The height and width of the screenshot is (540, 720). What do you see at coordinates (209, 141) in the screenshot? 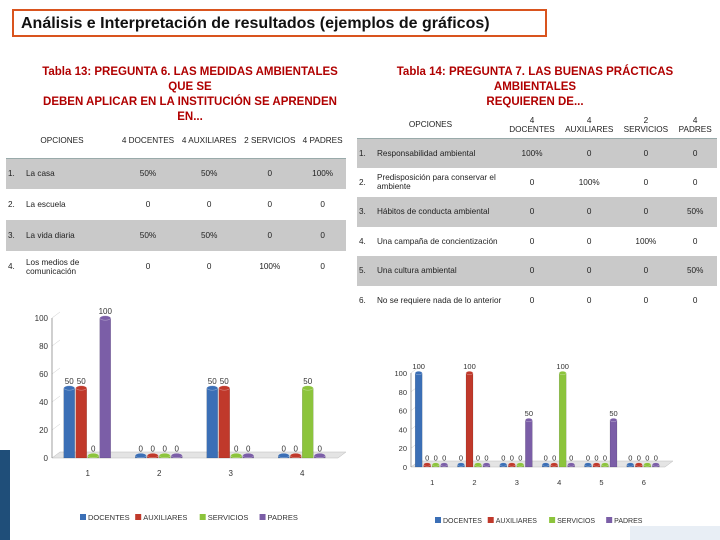
I see `header-auxiliares: 4 AUXILIARES` at bounding box center [209, 141].